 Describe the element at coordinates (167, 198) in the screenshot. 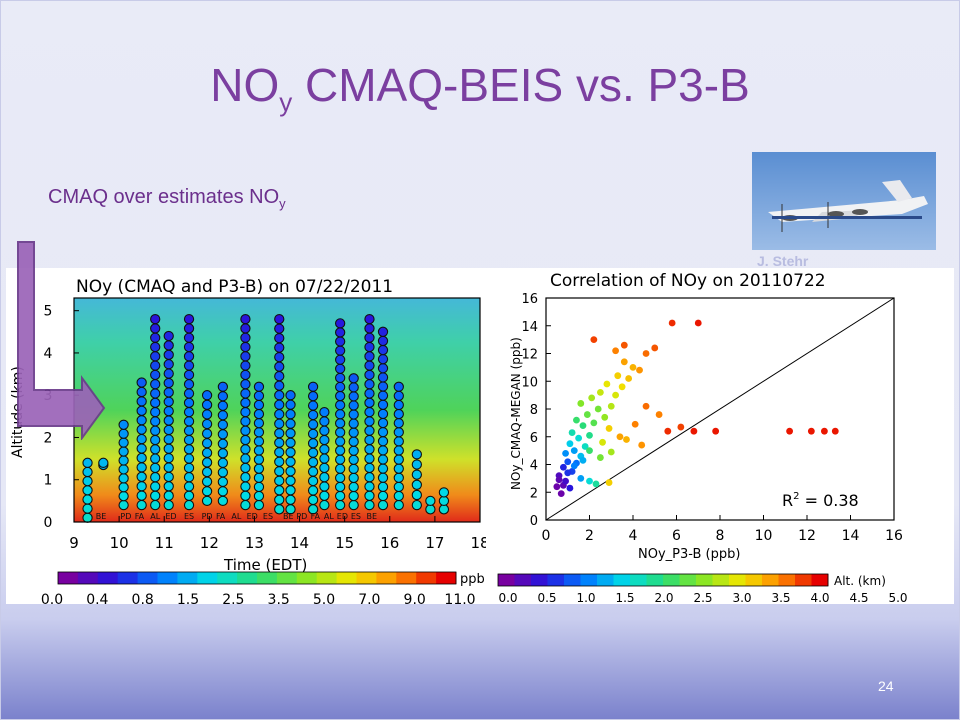

I see `bullet-text: CMAQ over estimates NOy` at that location.